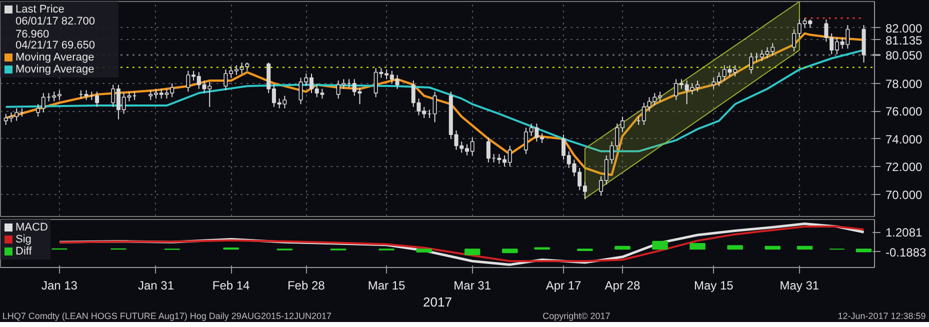  Describe the element at coordinates (231, 285) in the screenshot. I see `x-tick-label: Feb 14` at that location.